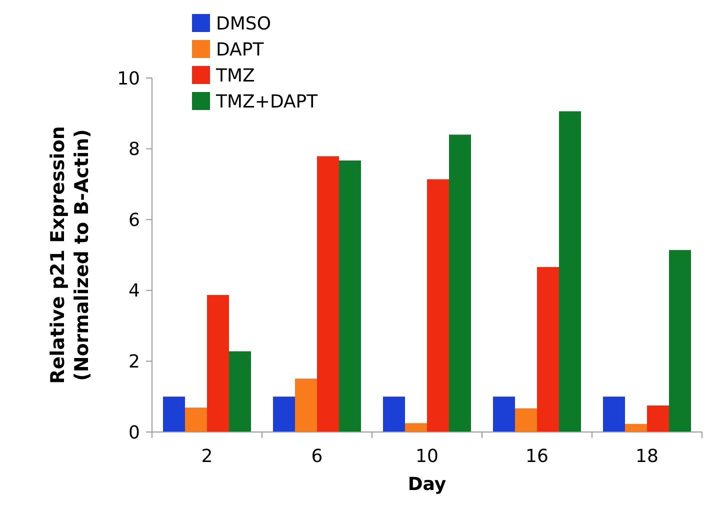 Image resolution: width=724 pixels, height=508 pixels. I want to click on y-tick-label: 4, so click(134, 291).